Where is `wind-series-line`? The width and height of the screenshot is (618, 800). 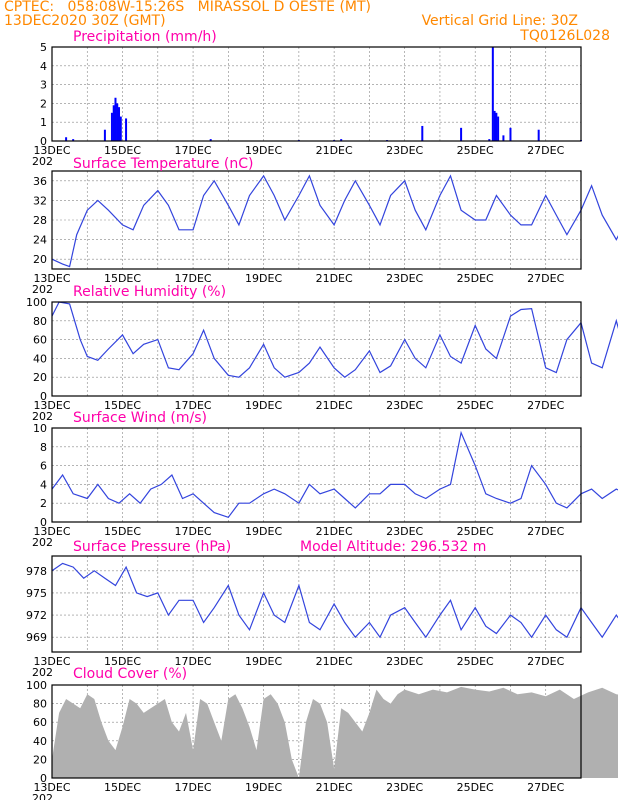 wind-series-line is located at coordinates (334, 474).